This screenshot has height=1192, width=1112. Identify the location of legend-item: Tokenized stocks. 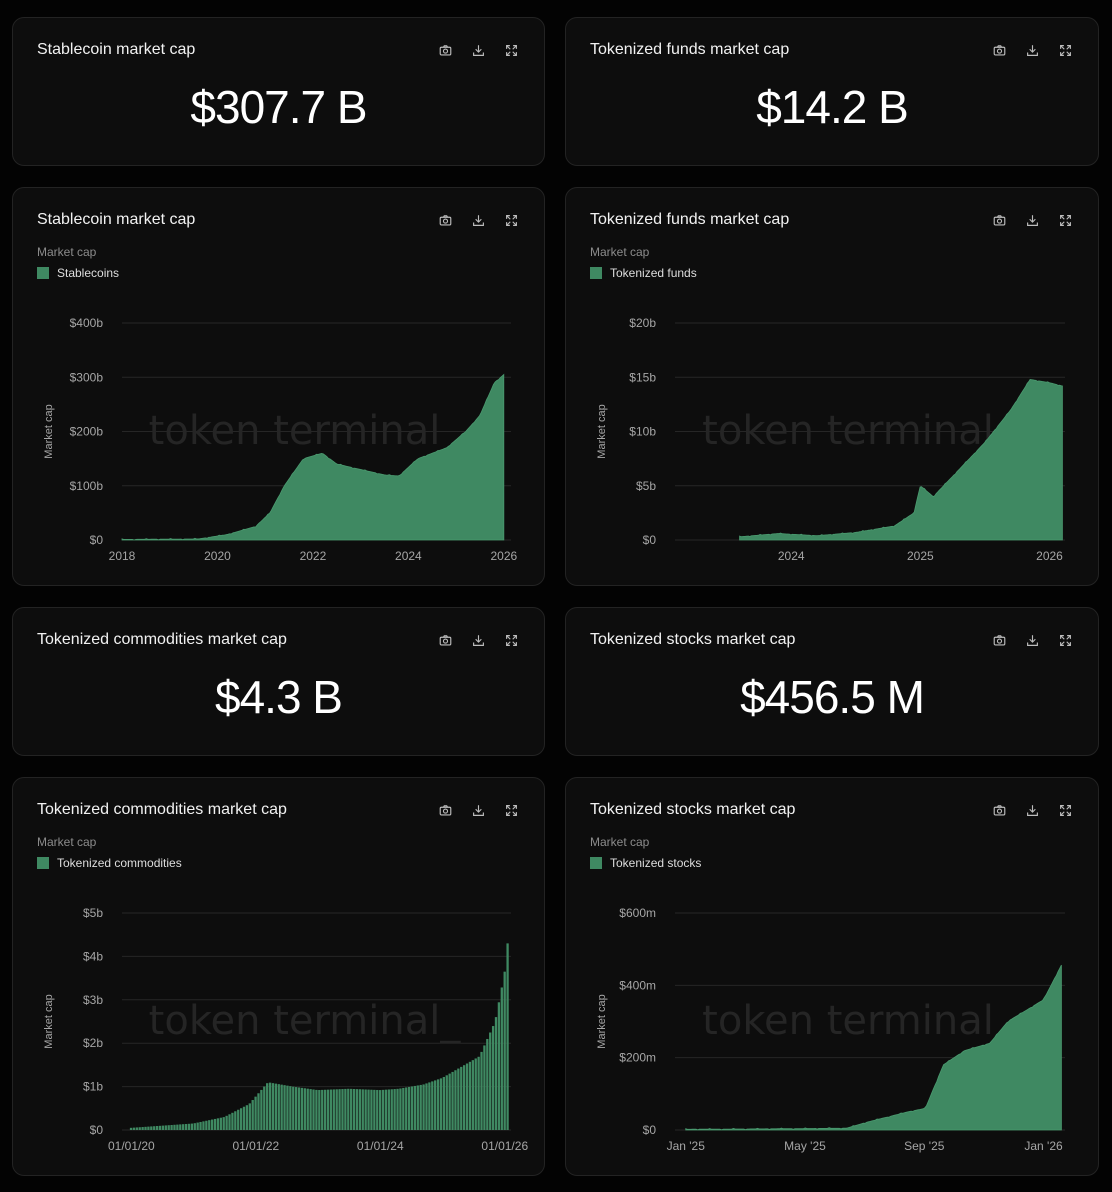
(645, 863).